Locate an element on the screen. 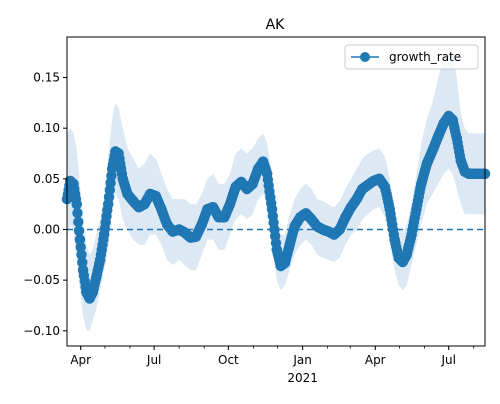 The width and height of the screenshot is (500, 404). y-tick-label: 0.10 is located at coordinates (46, 128).